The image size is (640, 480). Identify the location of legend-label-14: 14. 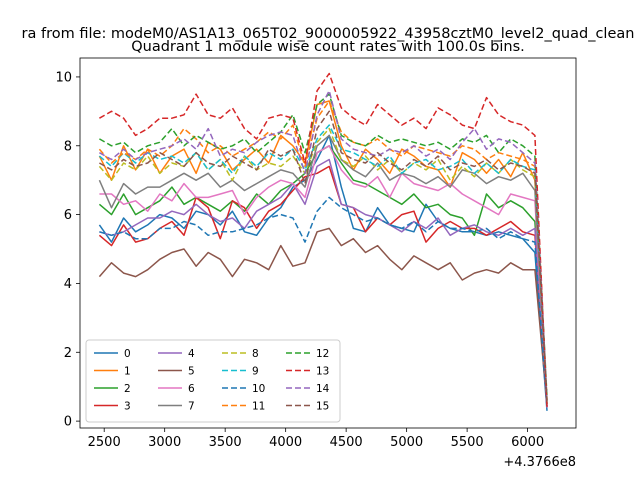
(323, 389).